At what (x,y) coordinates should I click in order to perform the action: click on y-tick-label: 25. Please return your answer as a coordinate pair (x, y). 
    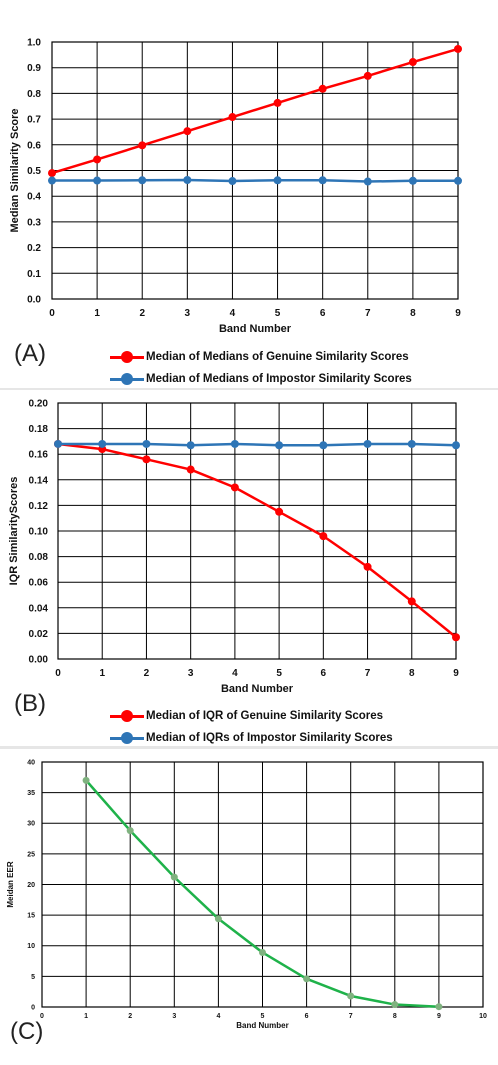
    Looking at the image, I should click on (31, 854).